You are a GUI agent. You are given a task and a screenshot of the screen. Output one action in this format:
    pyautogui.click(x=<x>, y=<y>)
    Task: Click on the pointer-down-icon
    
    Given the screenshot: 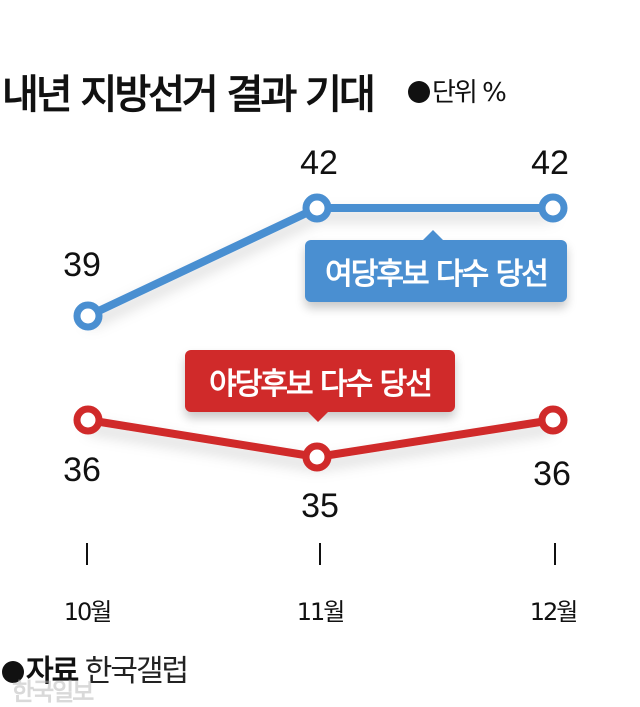 What is the action you would take?
    pyautogui.click(x=318, y=417)
    